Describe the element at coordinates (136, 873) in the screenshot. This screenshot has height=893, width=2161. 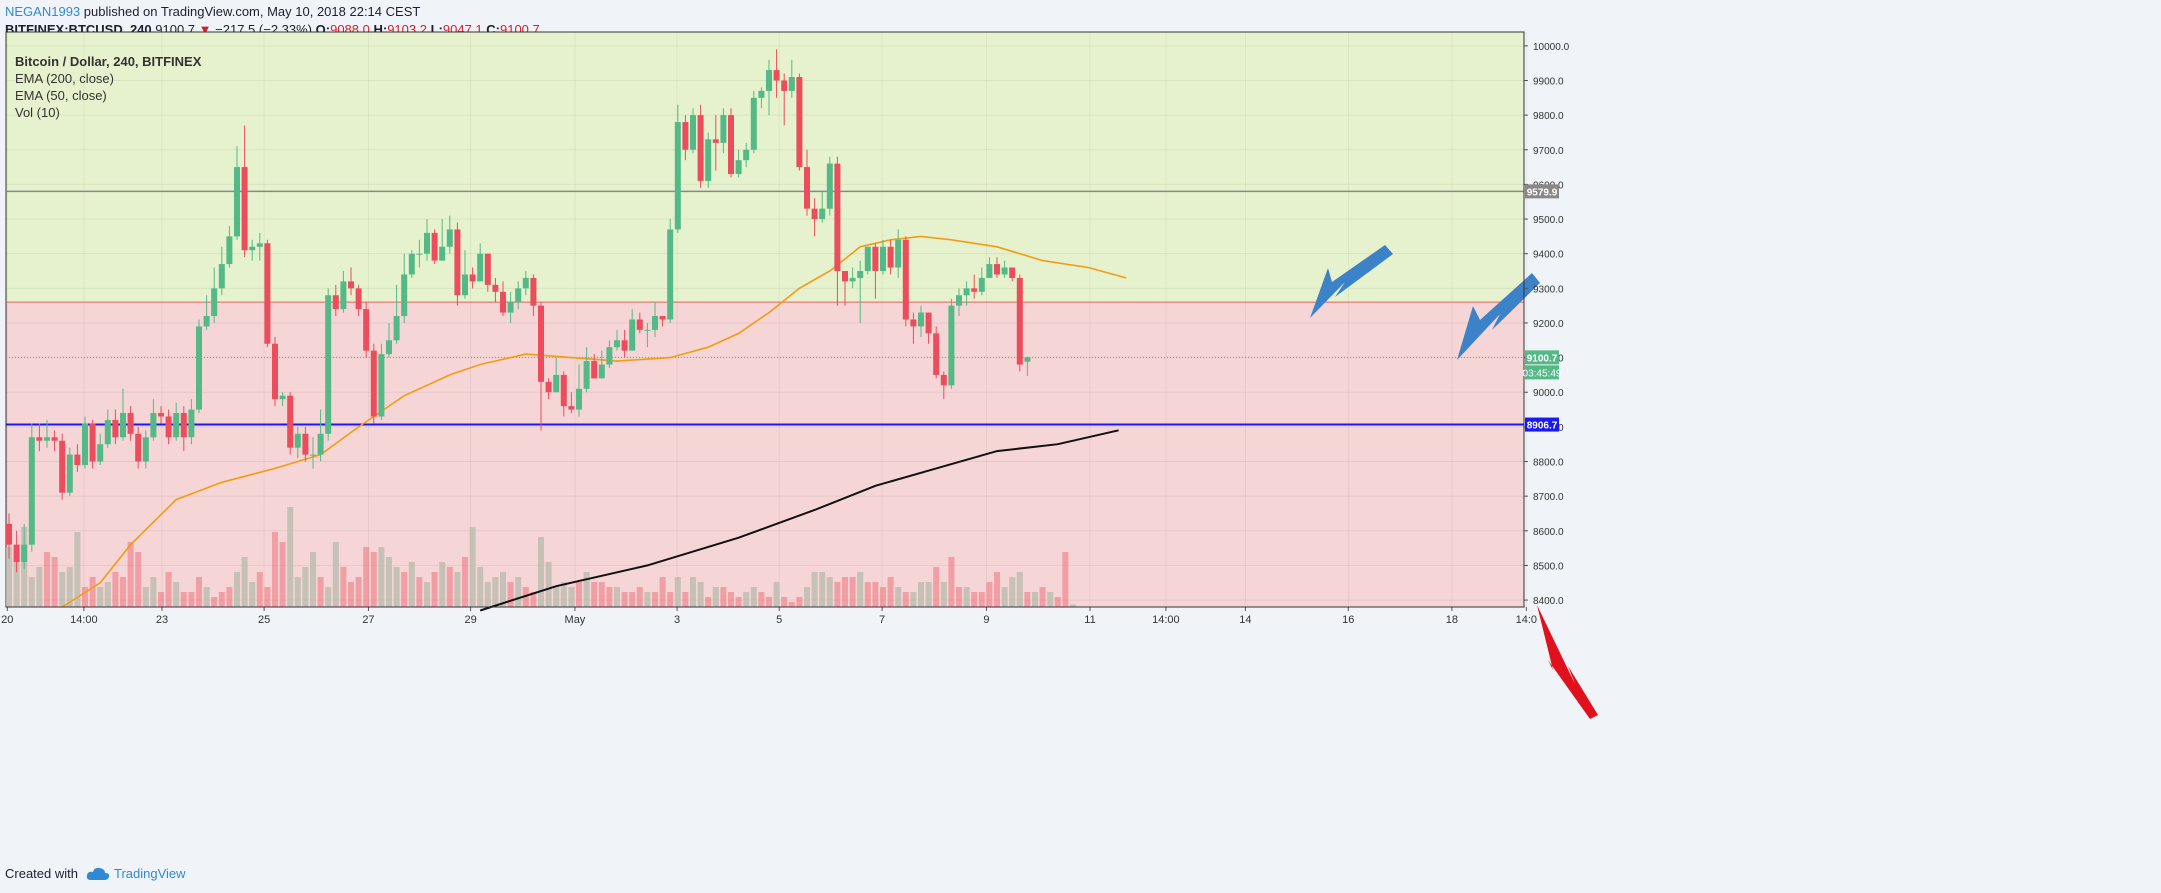
I see `tradingview-brand: TradingView` at that location.